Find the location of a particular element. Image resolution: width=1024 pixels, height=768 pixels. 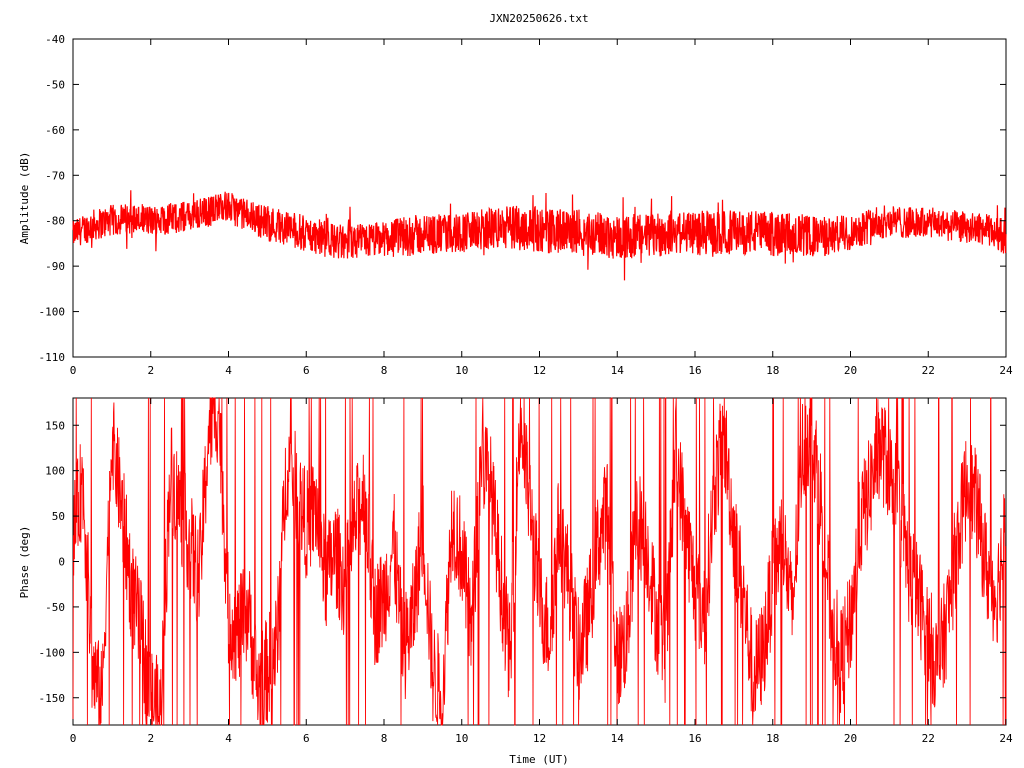

phase-y-tick-label: 150 is located at coordinates (55, 425).